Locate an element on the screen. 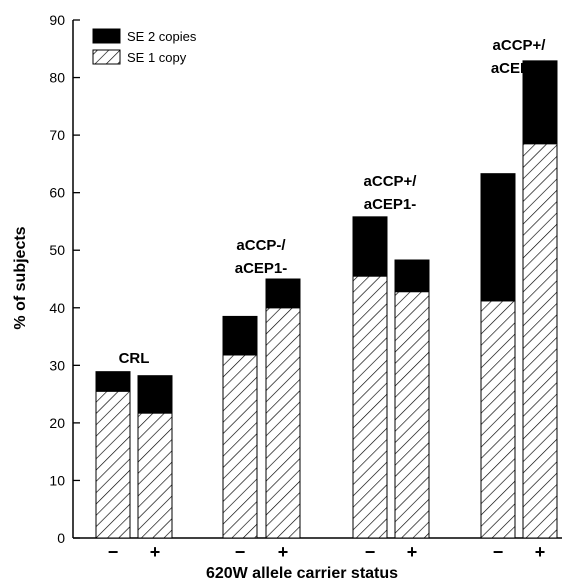  carrier-status-labels: − + − + − + − + is located at coordinates (327, 552).